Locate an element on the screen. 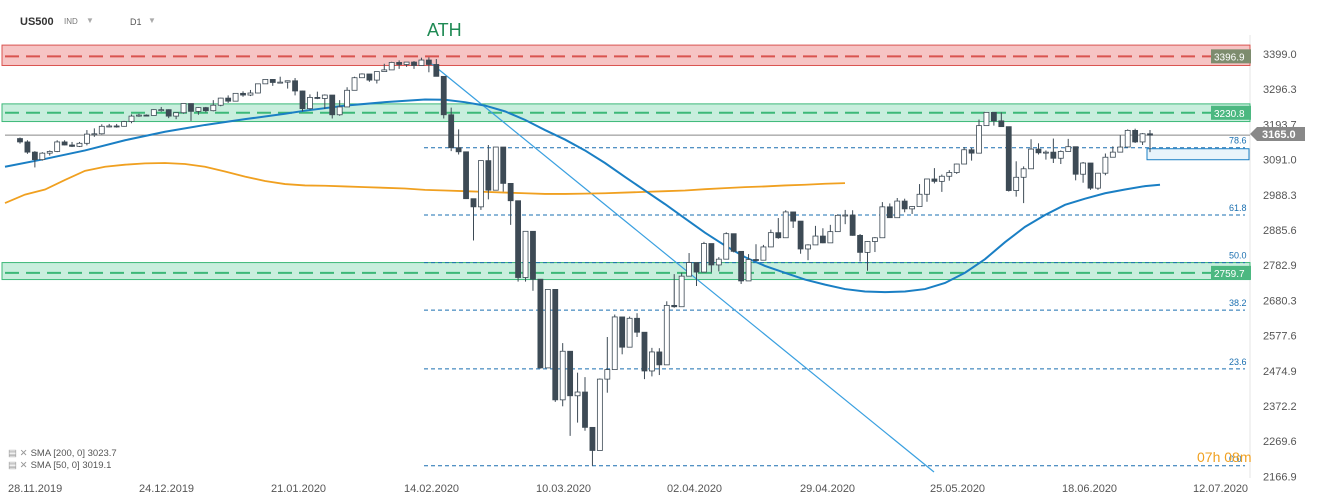  fibonacci-label: 38.2 is located at coordinates (1238, 303).